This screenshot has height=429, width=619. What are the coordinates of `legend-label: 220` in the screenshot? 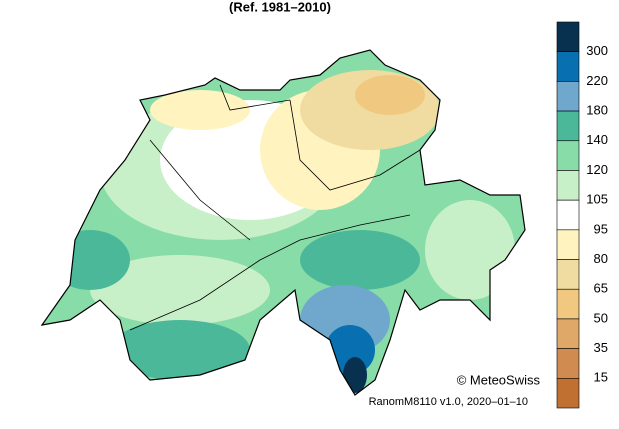 It's located at (597, 80).